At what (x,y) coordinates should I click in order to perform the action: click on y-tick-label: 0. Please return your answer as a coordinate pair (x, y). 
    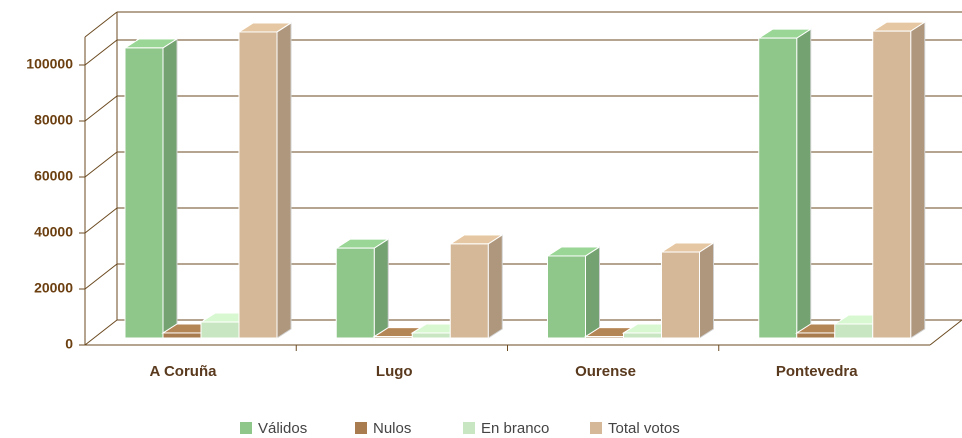
    Looking at the image, I should click on (69, 344).